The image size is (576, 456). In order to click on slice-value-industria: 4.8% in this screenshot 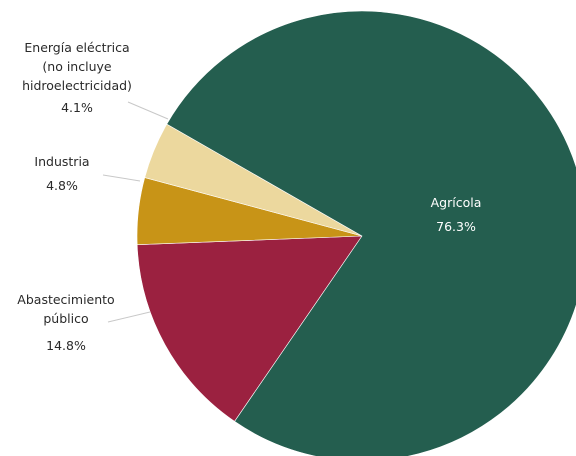, I will do `click(62, 185)`.